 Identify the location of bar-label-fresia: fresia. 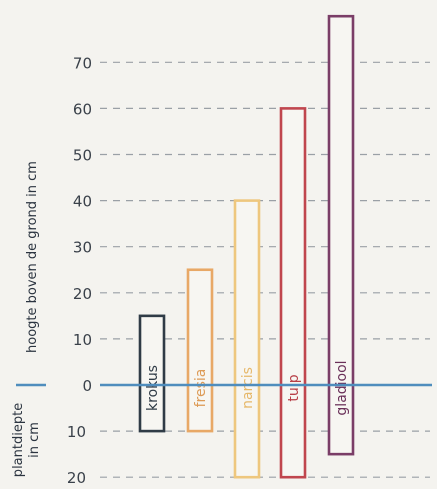
(201, 388).